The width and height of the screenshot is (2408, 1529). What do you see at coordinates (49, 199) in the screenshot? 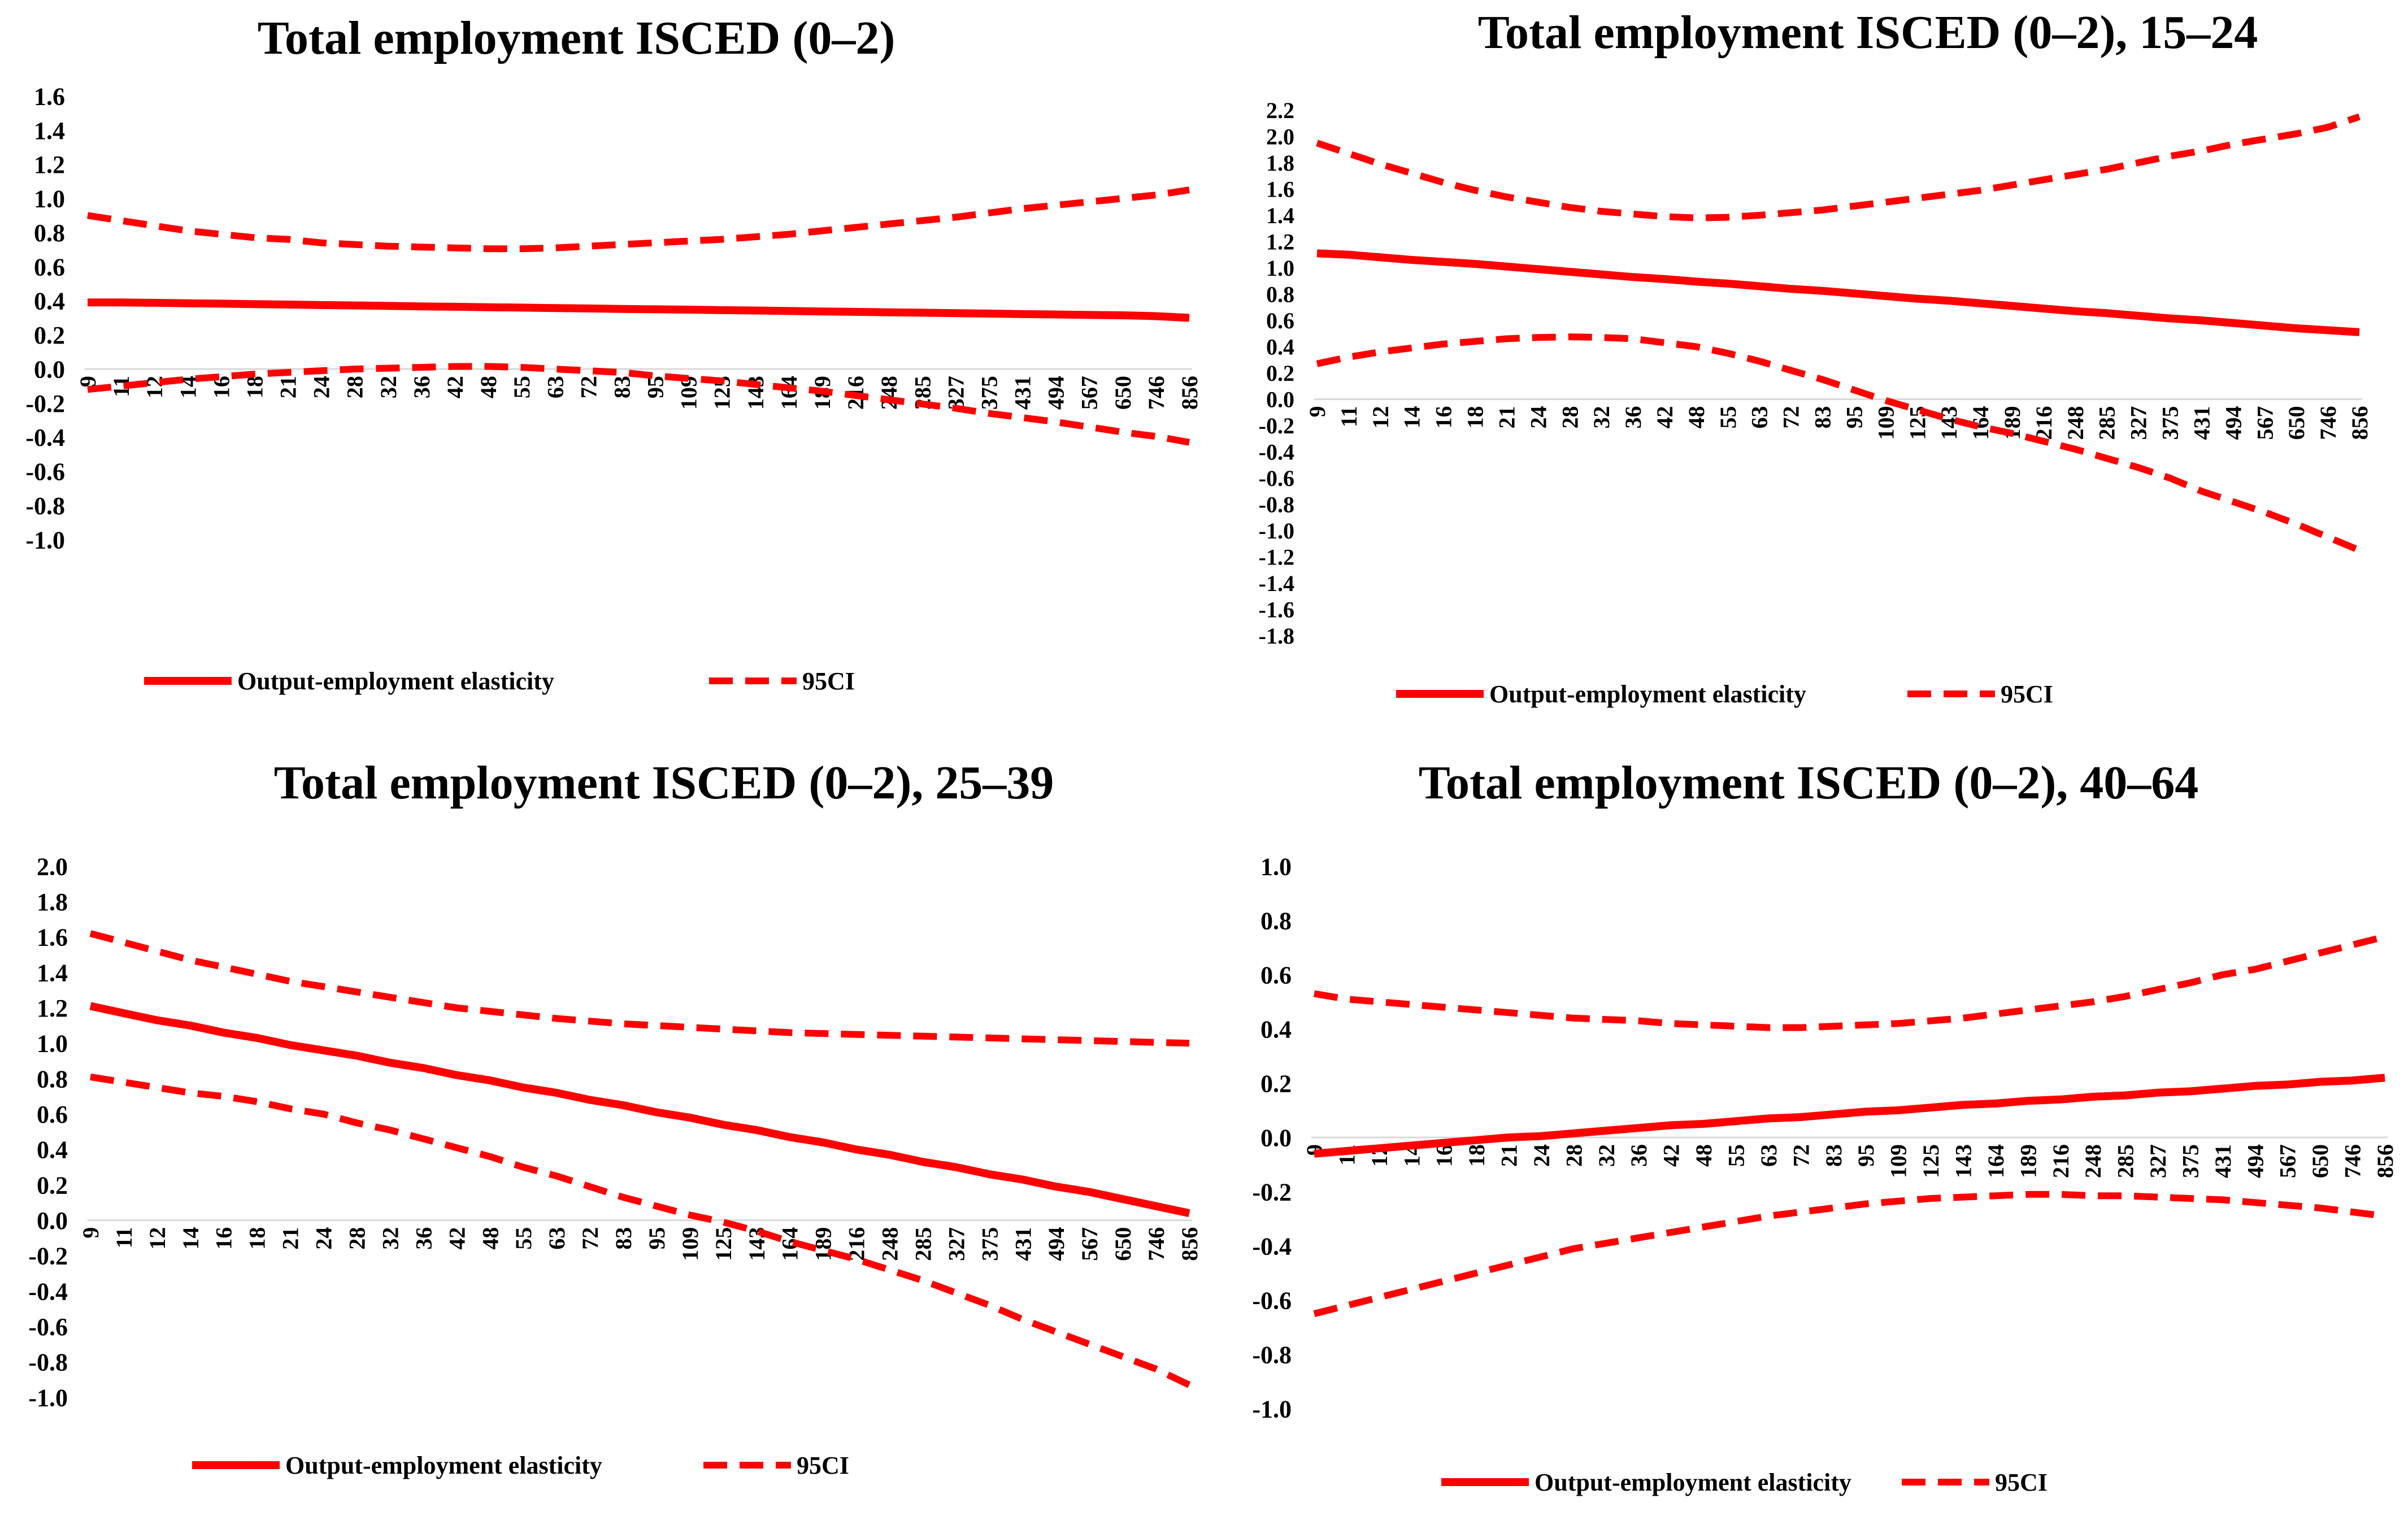
I see `y-tick-label: 1.0` at bounding box center [49, 199].